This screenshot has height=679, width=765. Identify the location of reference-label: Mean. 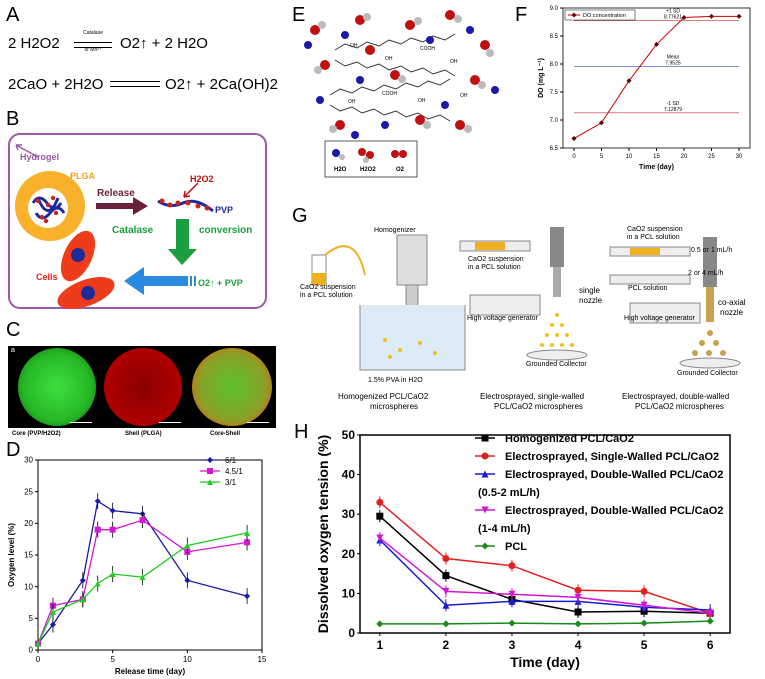
(673, 58).